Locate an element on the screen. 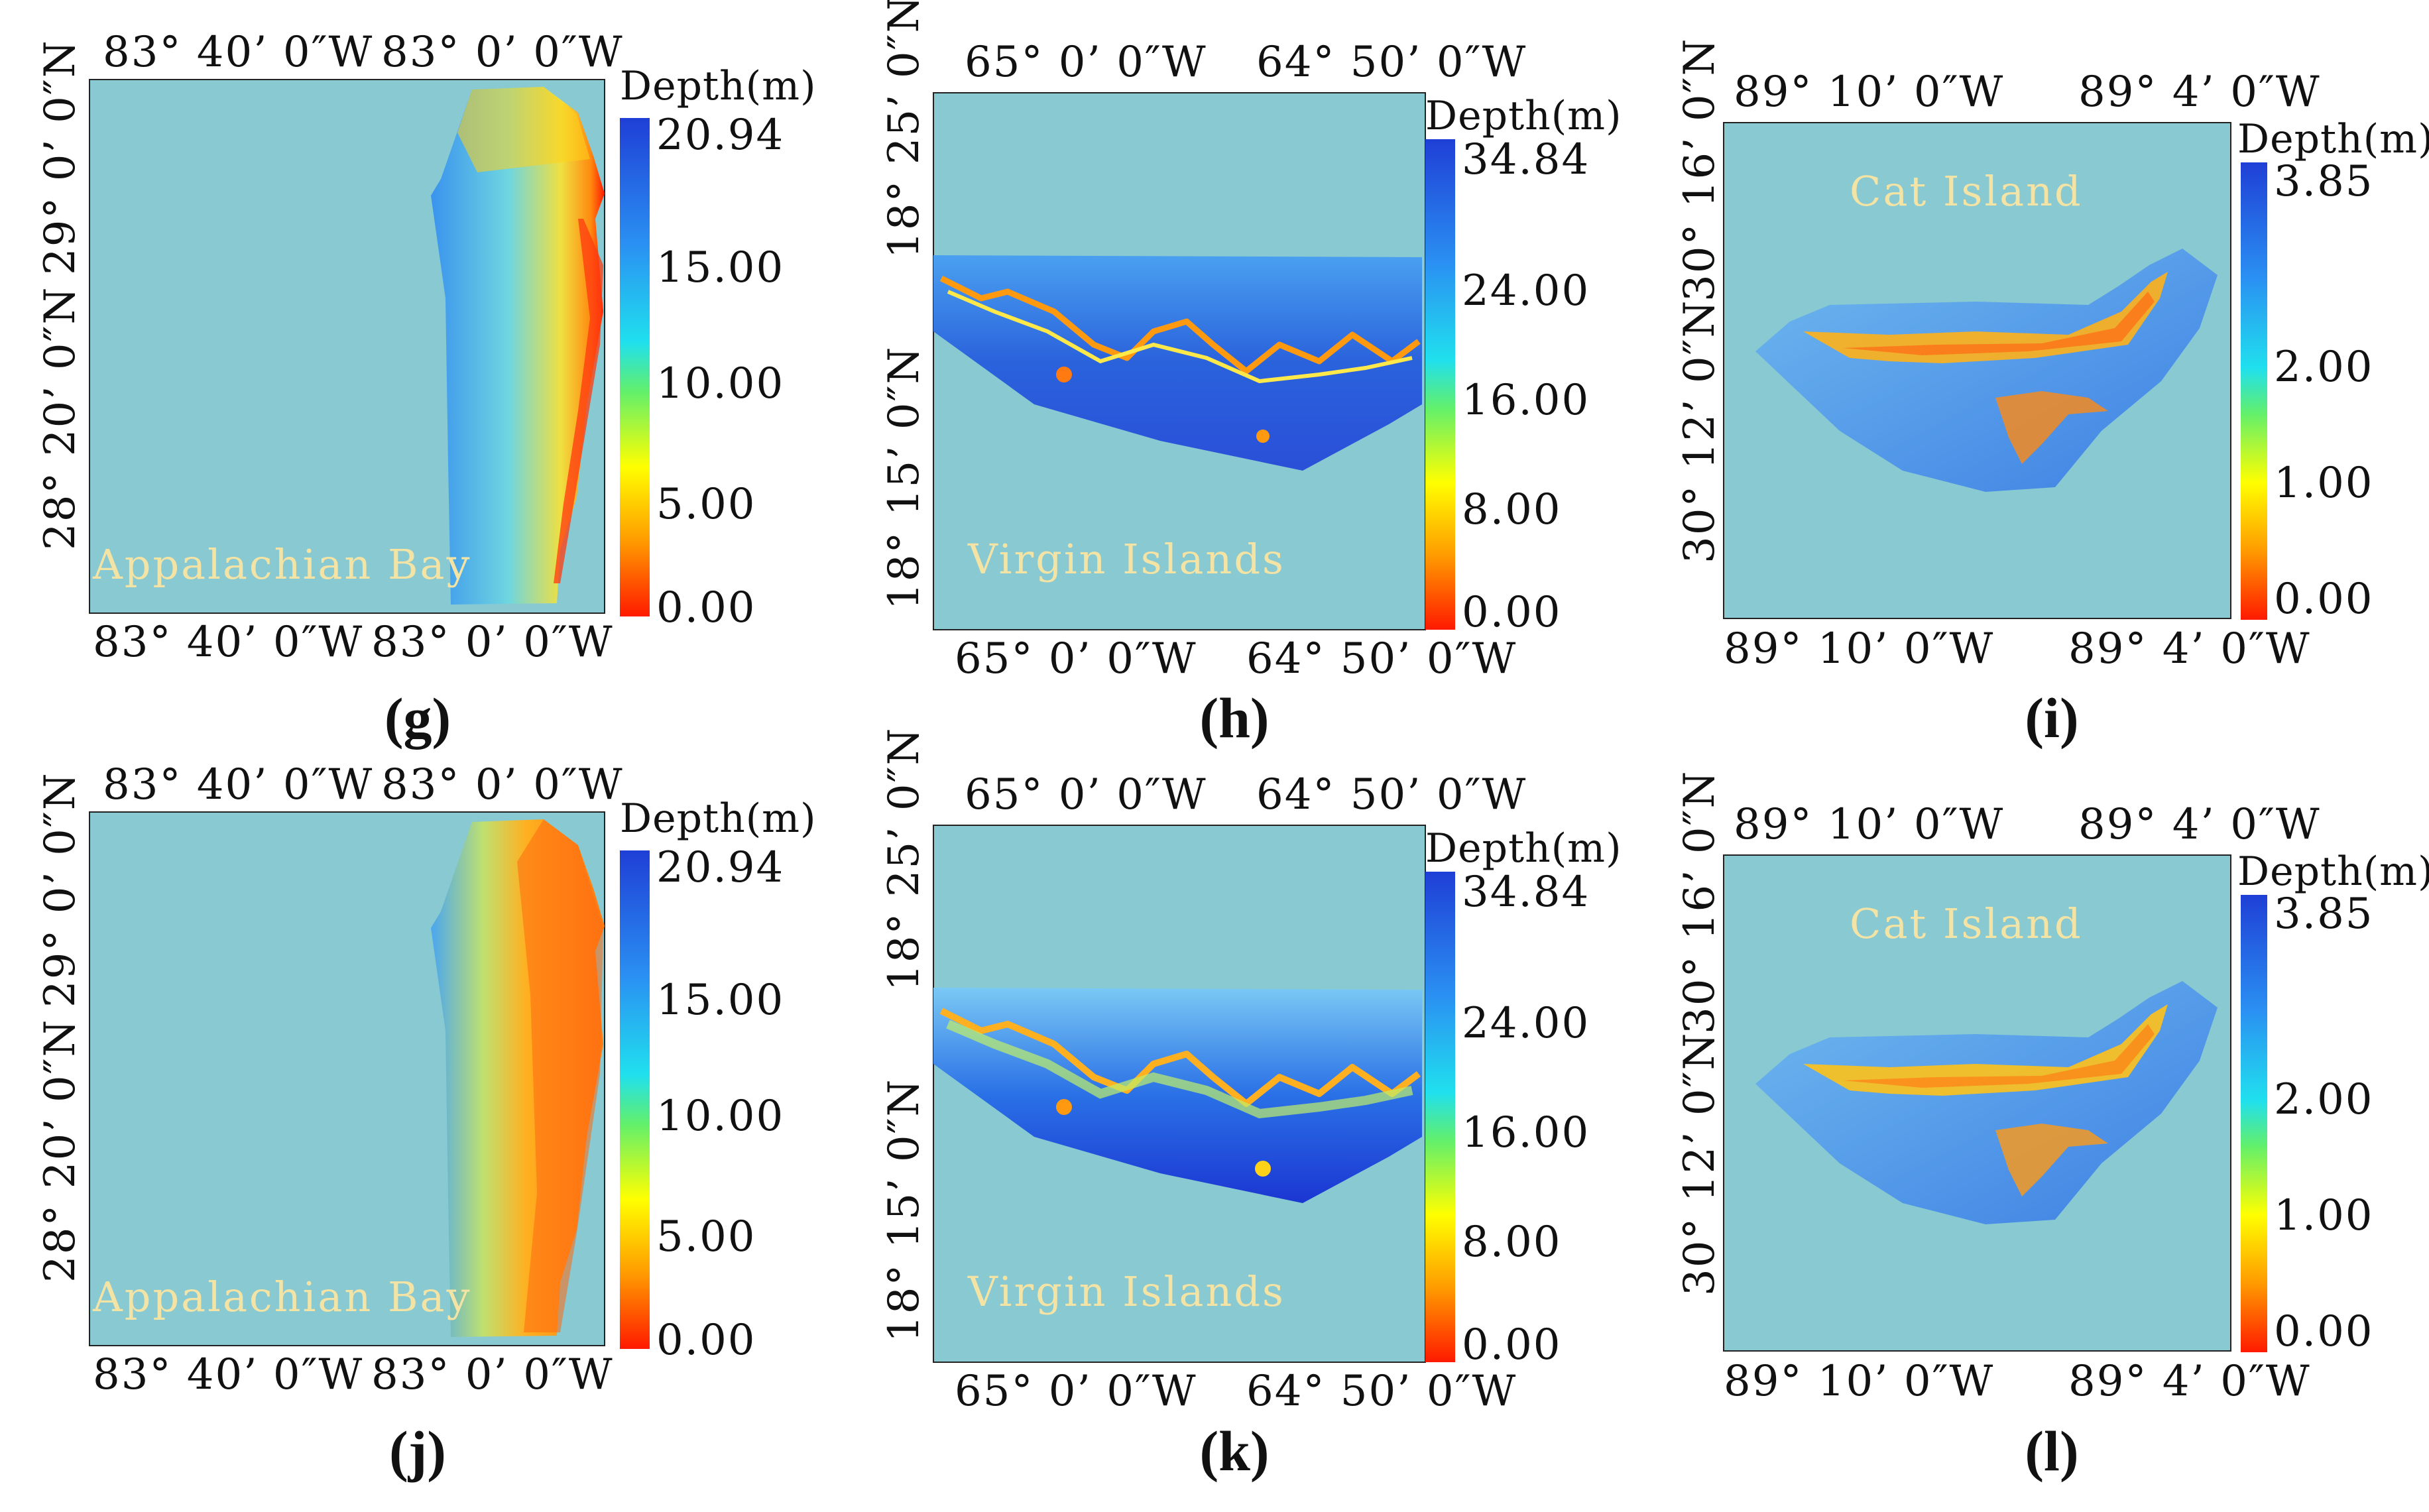 Image resolution: width=2429 pixels, height=1512 pixels. panel-label: (i) is located at coordinates (2051, 718).